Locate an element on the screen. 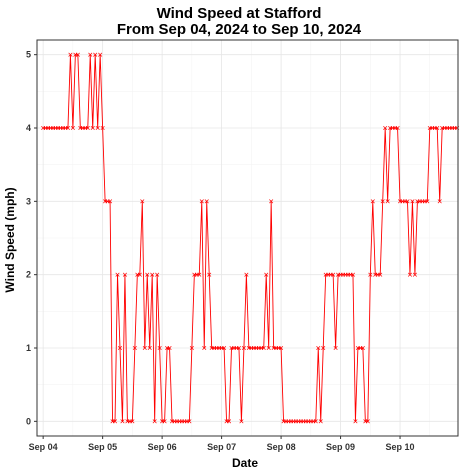  x-tick-label: Sep 07 is located at coordinates (221, 447).